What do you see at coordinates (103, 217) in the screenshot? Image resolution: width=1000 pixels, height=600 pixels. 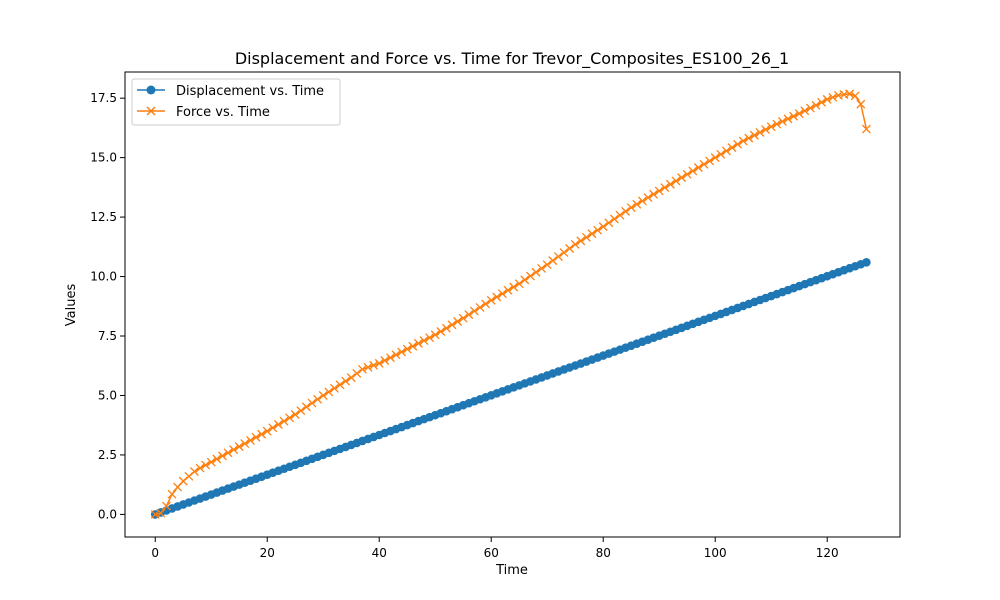 I see `y-tick-label: 12.5` at bounding box center [103, 217].